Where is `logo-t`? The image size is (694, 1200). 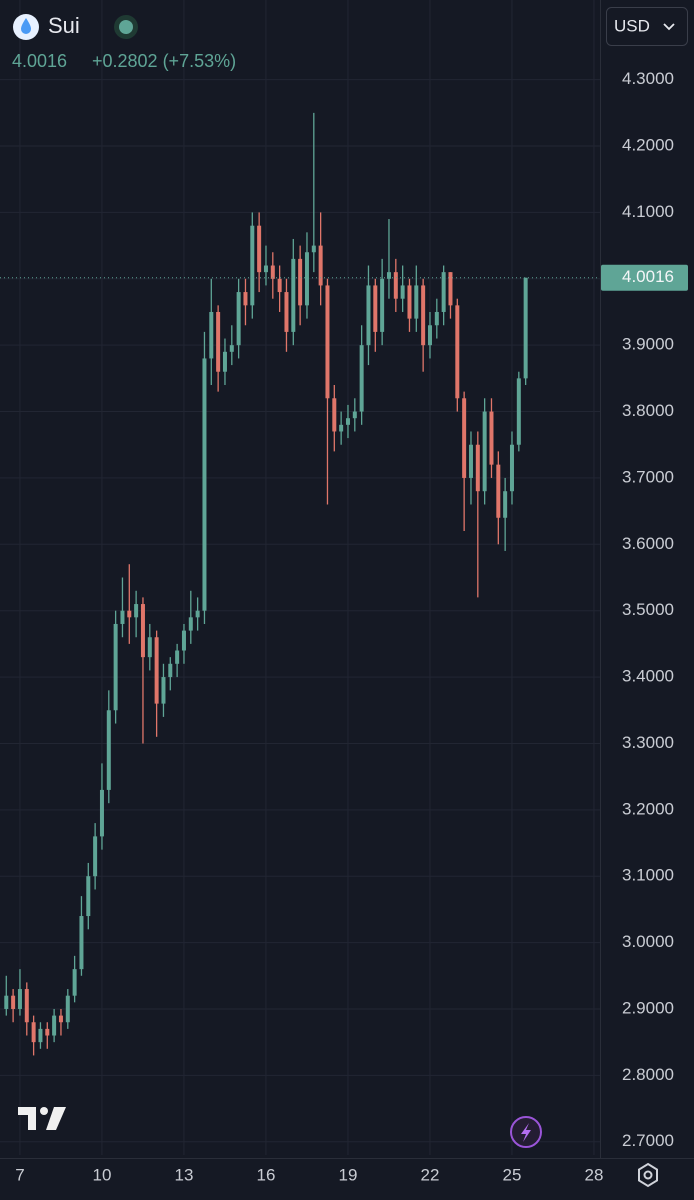
logo-t is located at coordinates (27, 1118).